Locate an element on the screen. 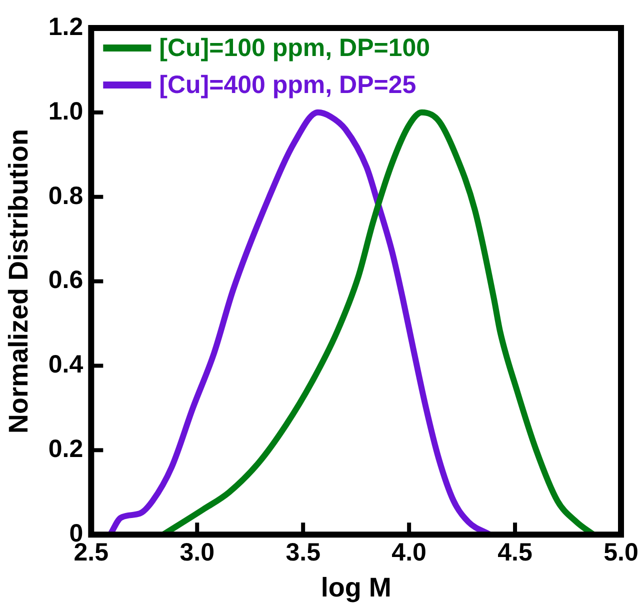  y-tick-label: 1.0 is located at coordinates (66, 111).